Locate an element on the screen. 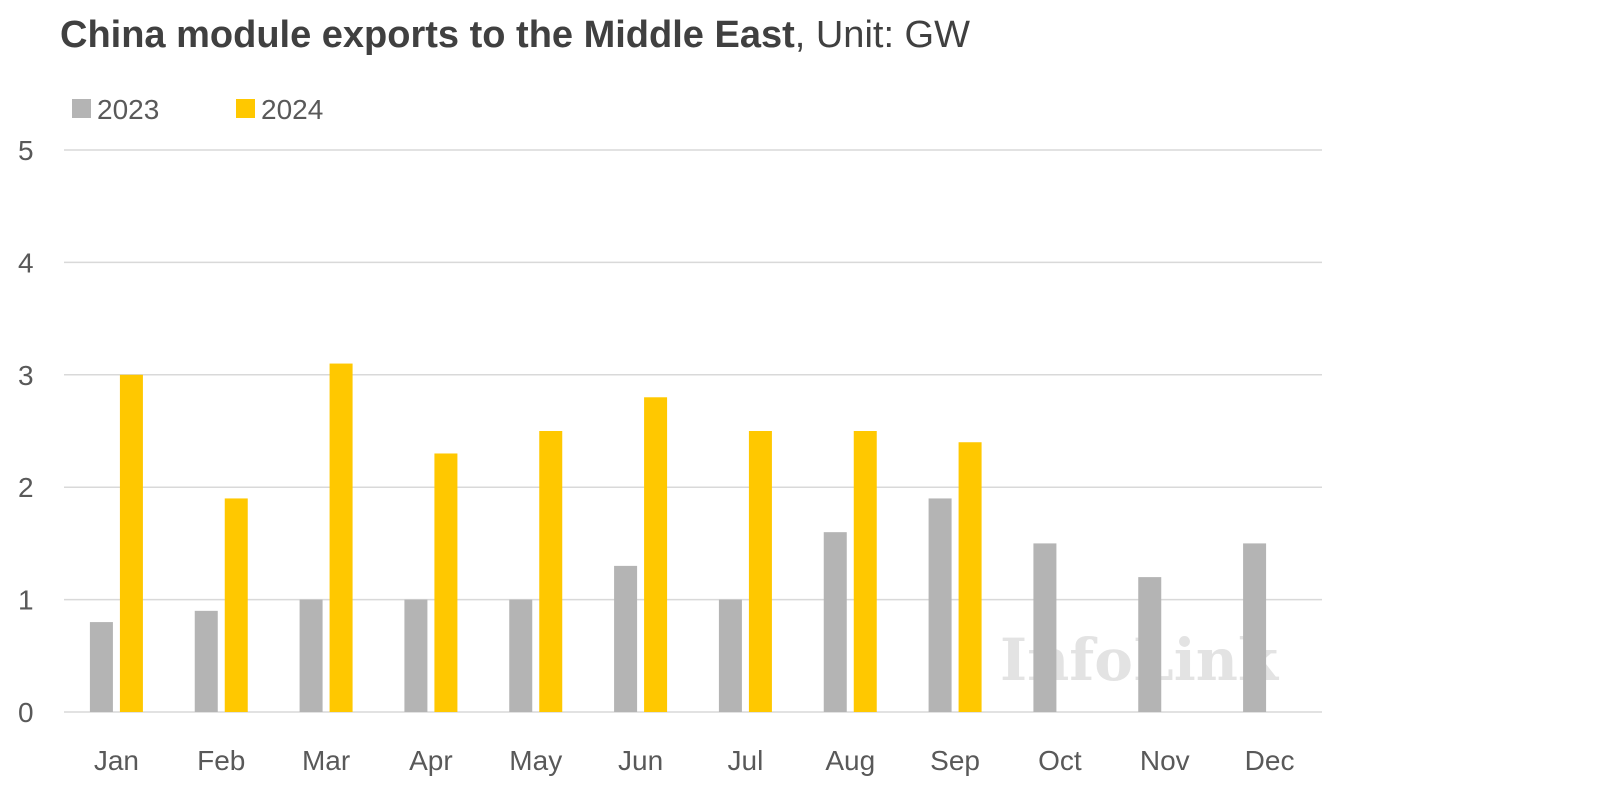 This screenshot has height=797, width=1600. bar-2023-oct is located at coordinates (1045, 627).